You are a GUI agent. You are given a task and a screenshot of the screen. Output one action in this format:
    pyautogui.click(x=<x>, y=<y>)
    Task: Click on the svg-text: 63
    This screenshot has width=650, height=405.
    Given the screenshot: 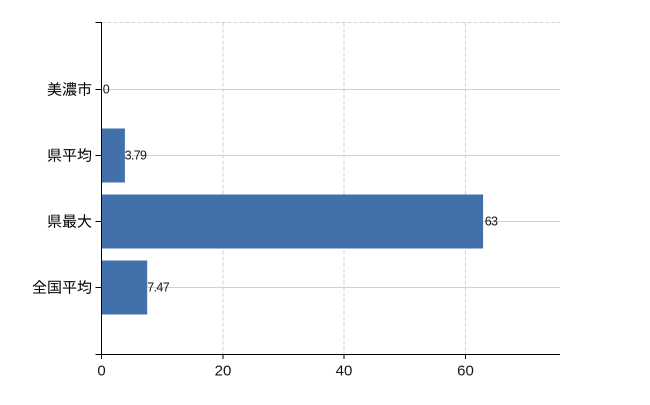 What is the action you would take?
    pyautogui.click(x=491, y=222)
    